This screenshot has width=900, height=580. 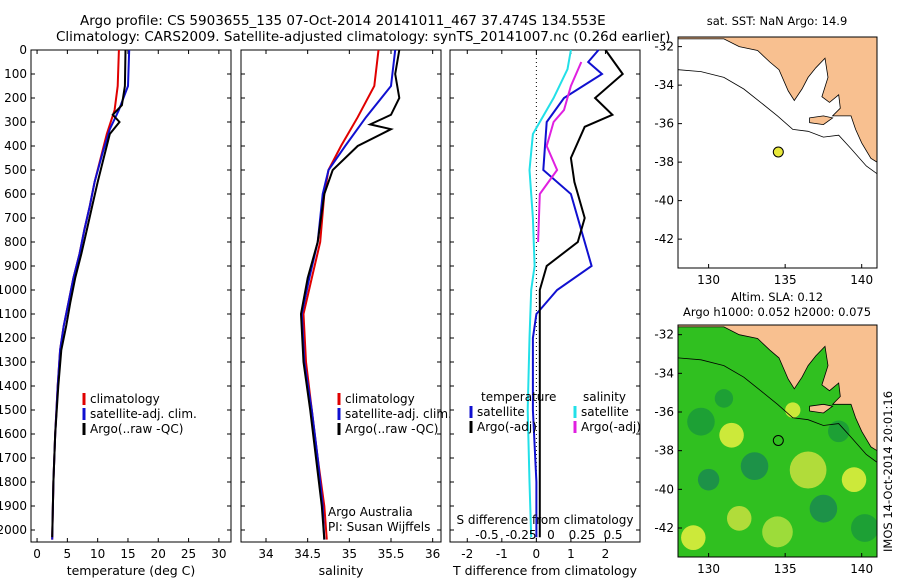 I want to click on x-tick-label: 36, so click(x=432, y=554).